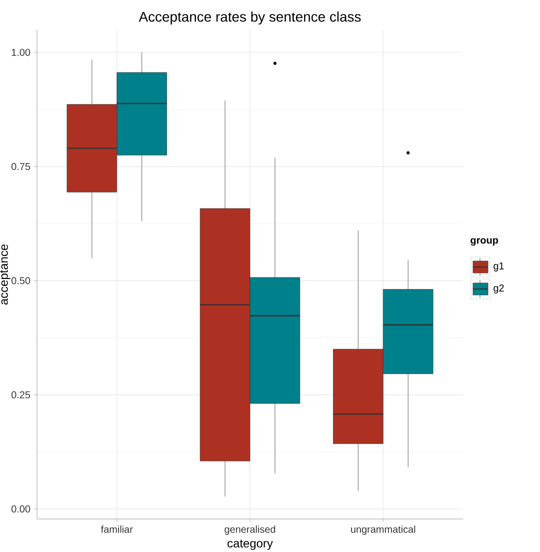 This screenshot has height=552, width=540. I want to click on y-tick-label: 0.75, so click(20, 166).